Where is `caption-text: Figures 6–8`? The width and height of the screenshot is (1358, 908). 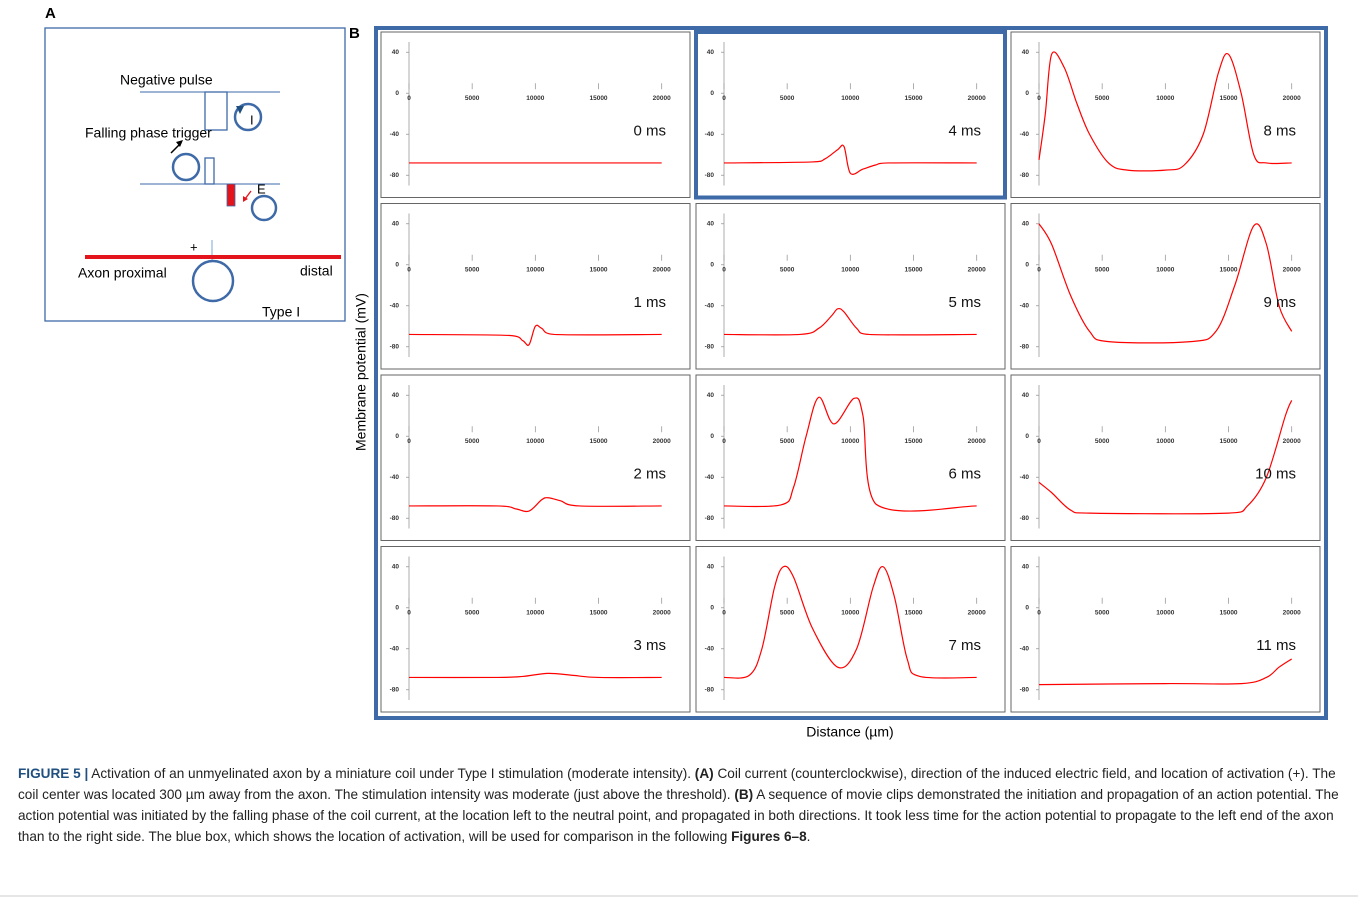 caption-text: Figures 6–8 is located at coordinates (769, 836).